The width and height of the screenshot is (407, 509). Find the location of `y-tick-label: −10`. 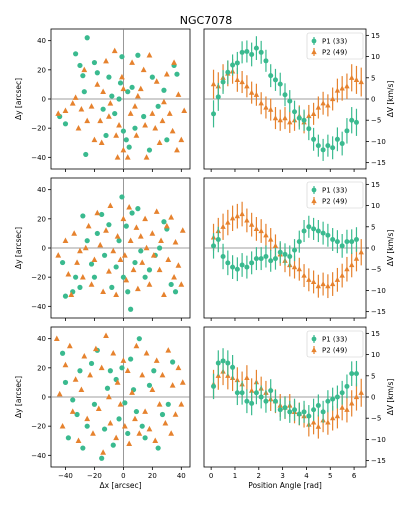

y-tick-label: −10 is located at coordinates (378, 440).